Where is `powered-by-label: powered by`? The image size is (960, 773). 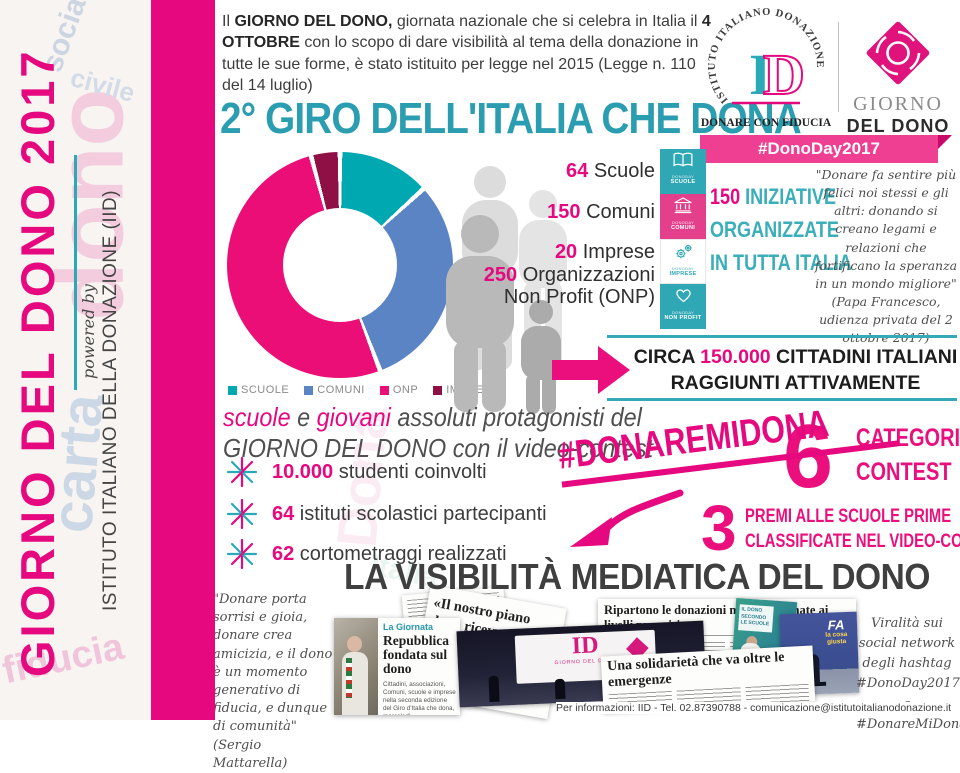 powered-by-label: powered by is located at coordinates (88, 332).